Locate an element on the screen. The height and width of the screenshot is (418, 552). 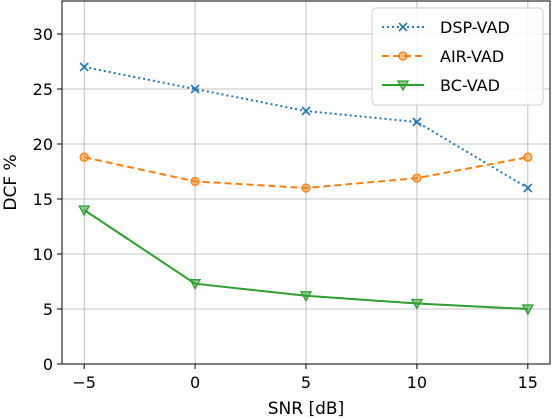
legend-item-air-vad: AIR-VAD is located at coordinates (443, 56).